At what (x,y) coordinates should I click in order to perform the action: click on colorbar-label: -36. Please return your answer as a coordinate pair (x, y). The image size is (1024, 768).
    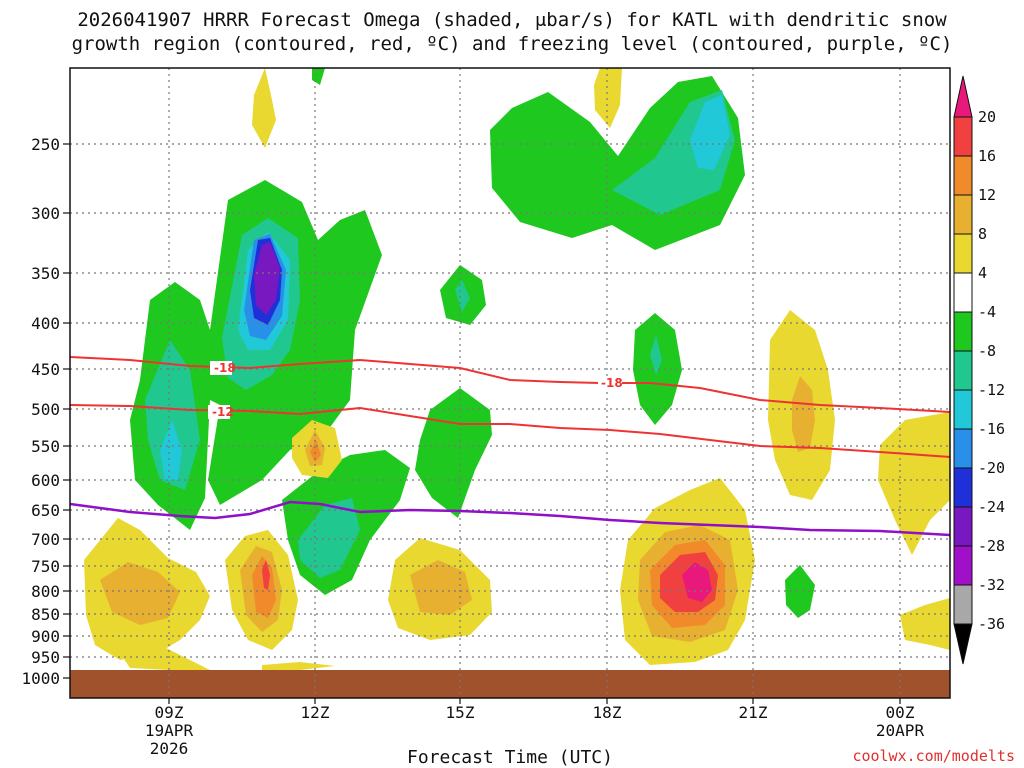
    Looking at the image, I should click on (991, 624).